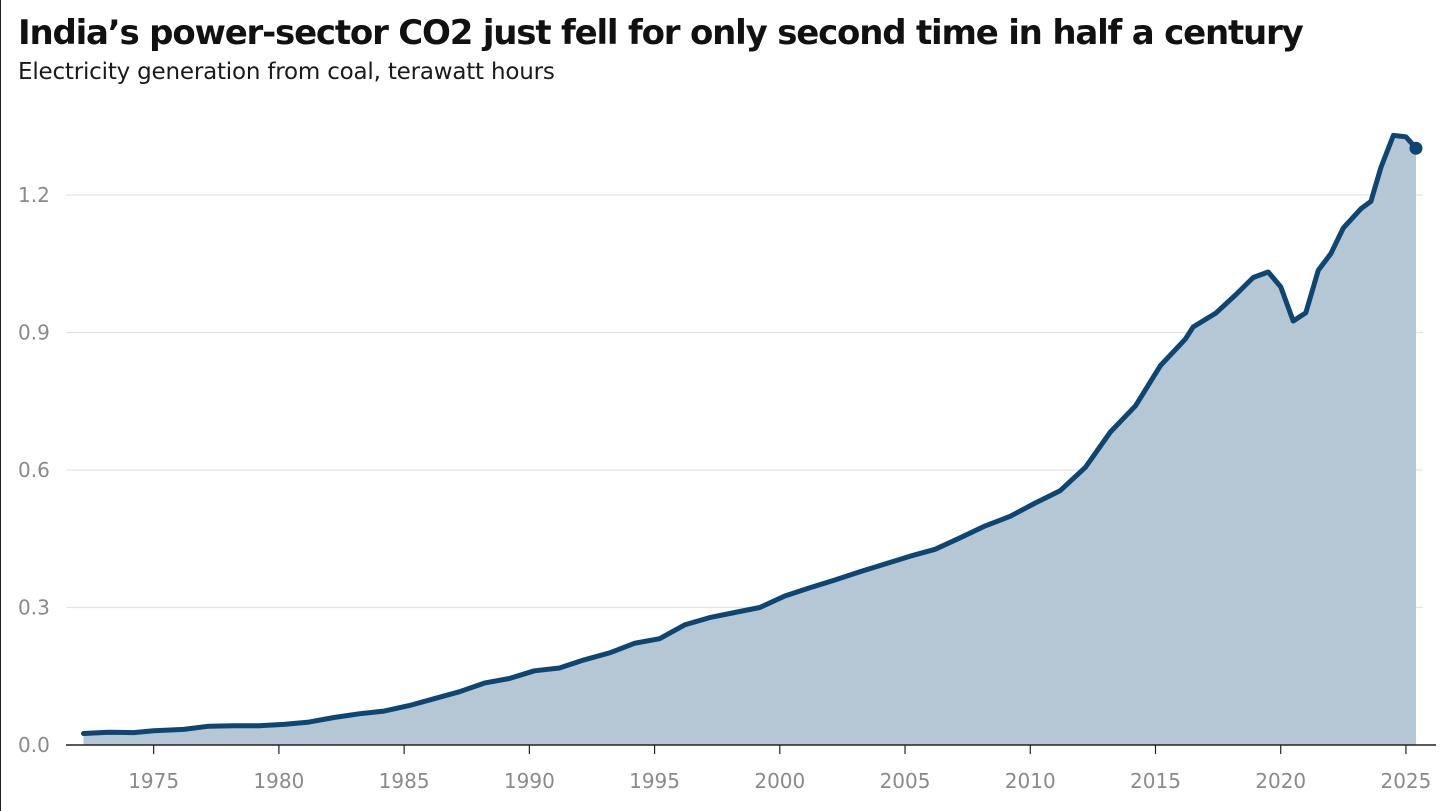 This screenshot has width=1453, height=811. What do you see at coordinates (153, 781) in the screenshot?
I see `x-tick-label: 1975` at bounding box center [153, 781].